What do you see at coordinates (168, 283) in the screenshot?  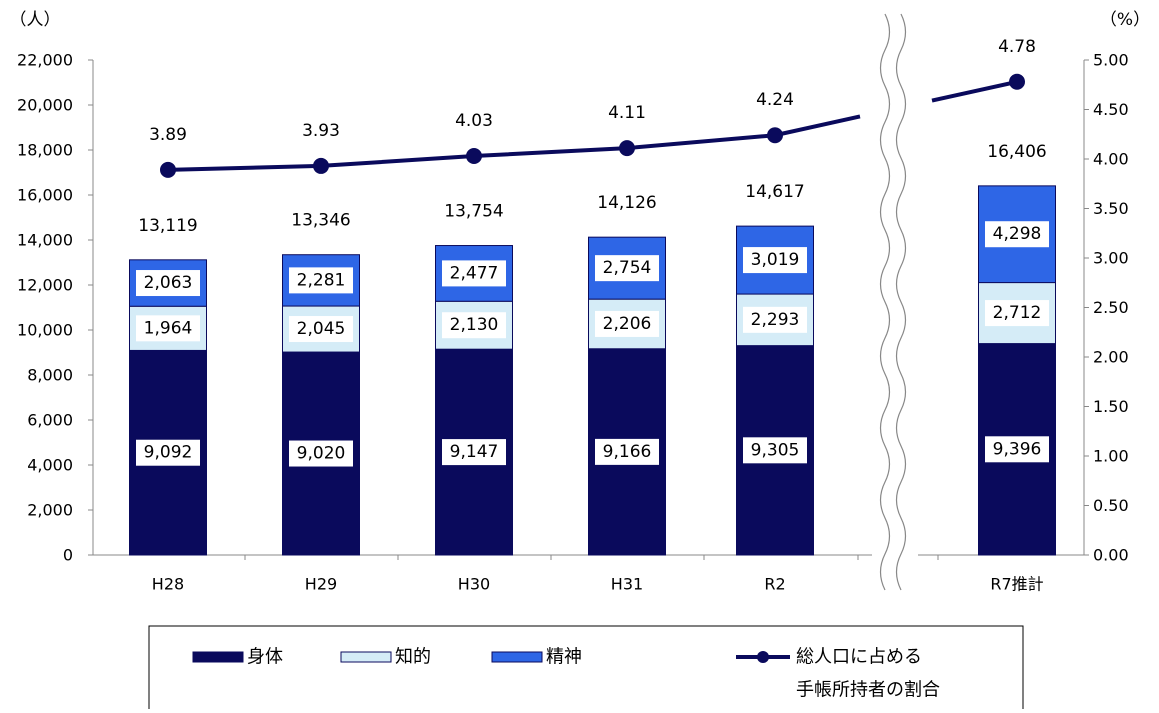 I see `segment-value-label: 2,063` at bounding box center [168, 283].